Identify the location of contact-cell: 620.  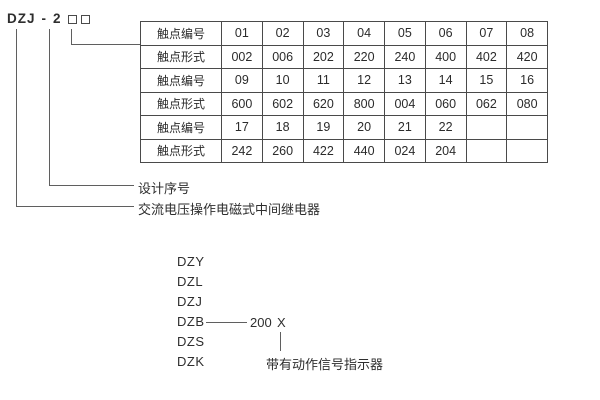
(323, 103).